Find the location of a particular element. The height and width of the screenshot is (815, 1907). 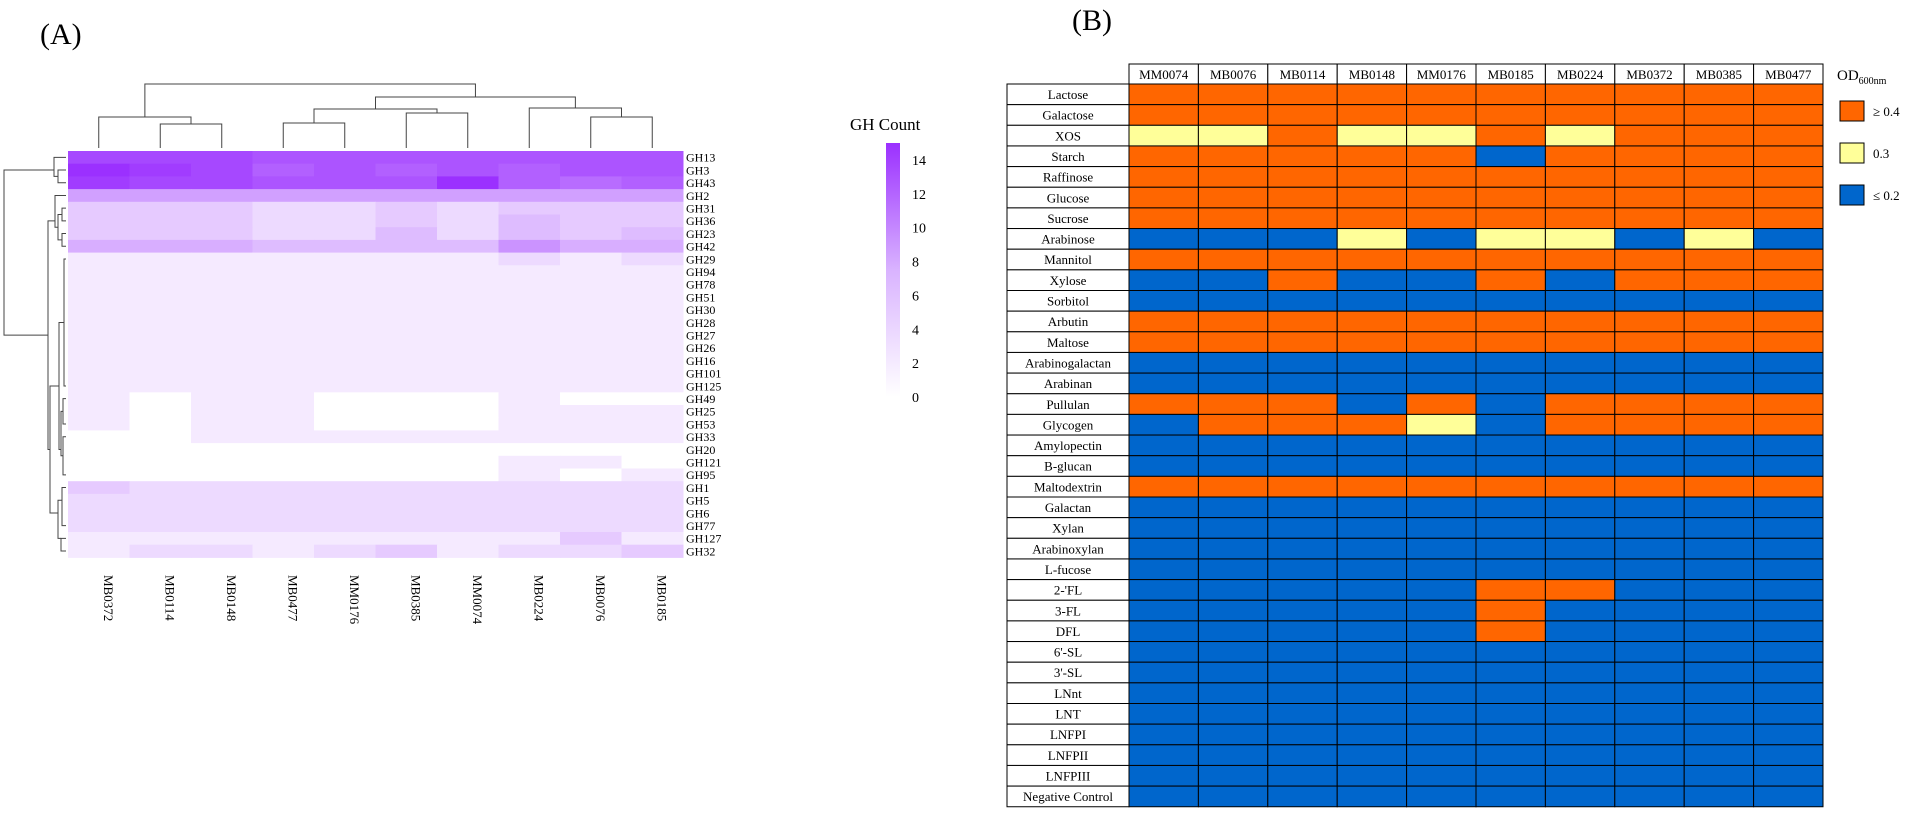

table-row-label: Galactose is located at coordinates (1067, 115).